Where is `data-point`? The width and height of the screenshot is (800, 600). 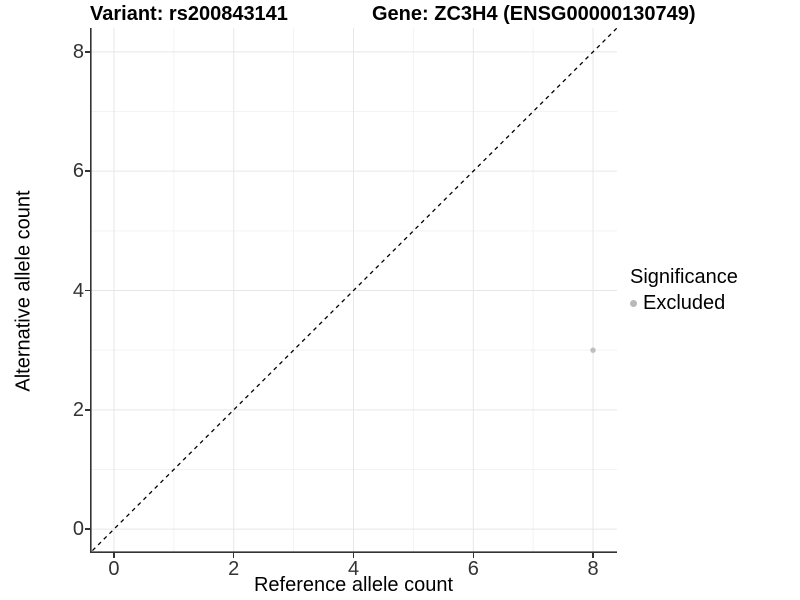
data-point is located at coordinates (593, 350).